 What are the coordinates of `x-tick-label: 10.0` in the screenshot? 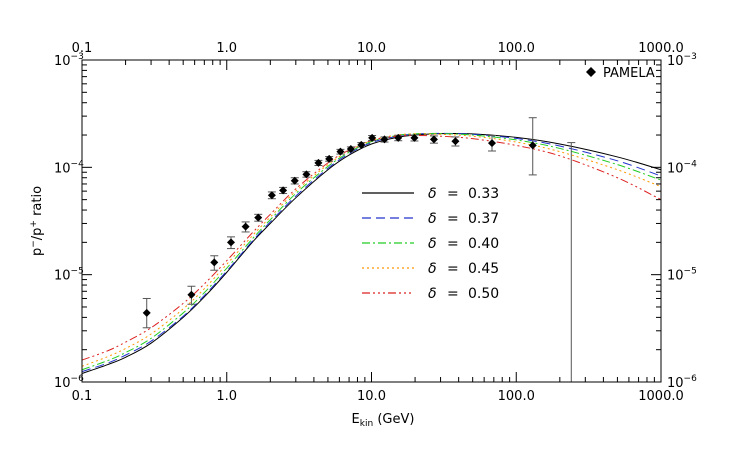 It's located at (371, 396).